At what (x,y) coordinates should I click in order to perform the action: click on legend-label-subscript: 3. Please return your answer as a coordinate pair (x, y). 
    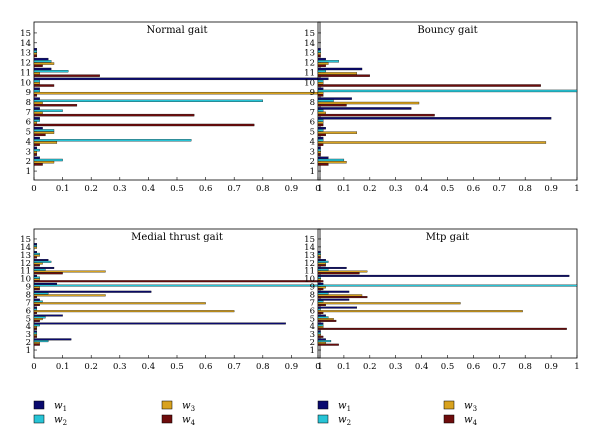
    Looking at the image, I should click on (193, 409).